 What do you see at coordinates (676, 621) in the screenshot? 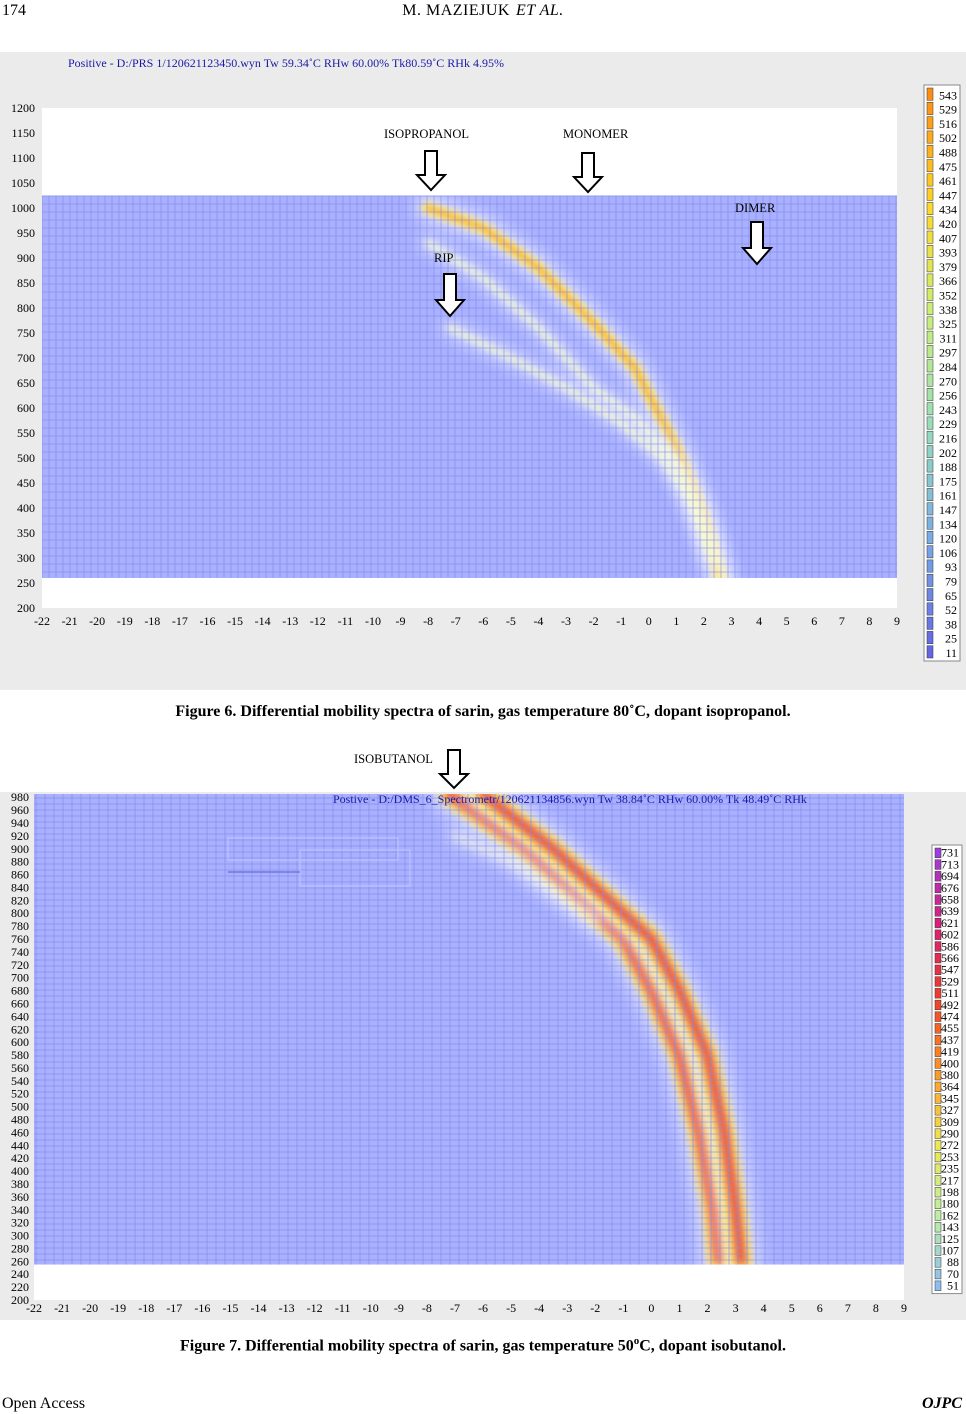
I see `fig6-x-tick-1: 1` at bounding box center [676, 621].